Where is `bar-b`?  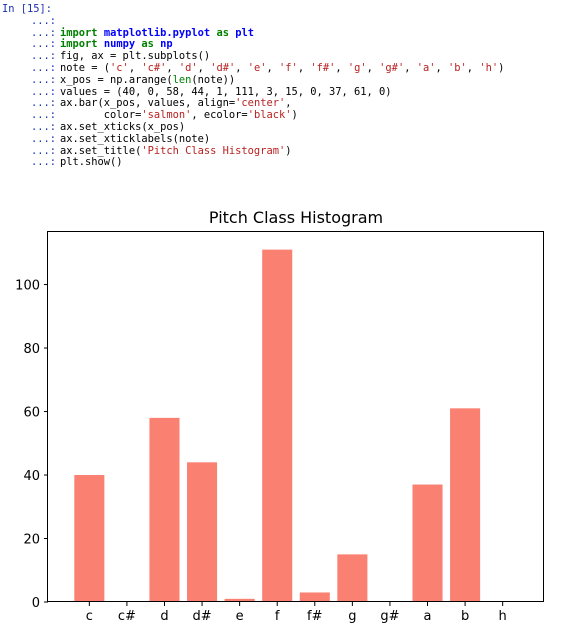 bar-b is located at coordinates (465, 505).